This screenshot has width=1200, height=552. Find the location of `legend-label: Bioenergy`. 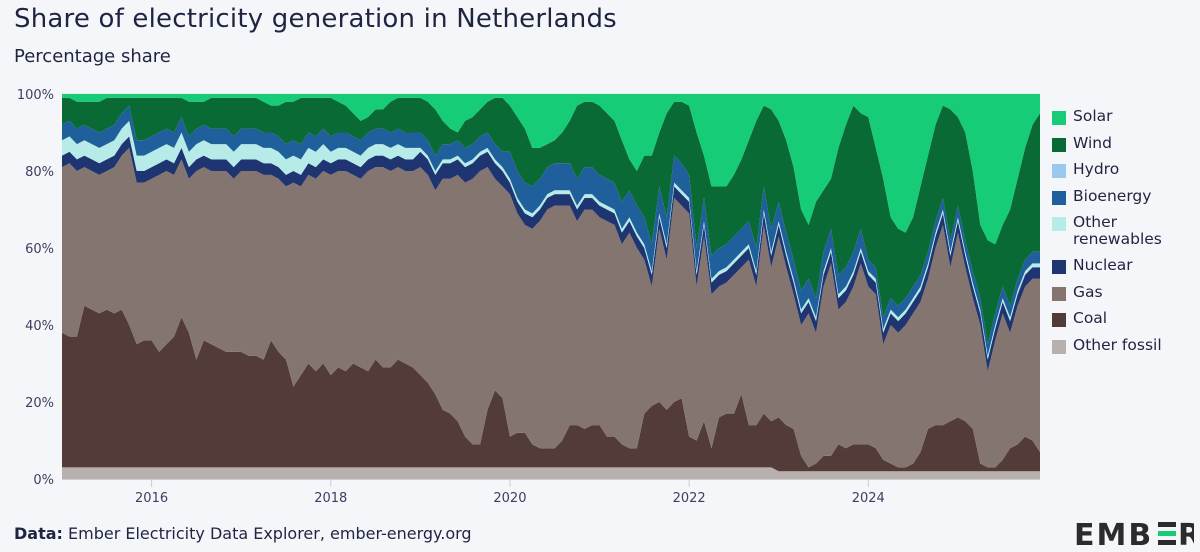

legend-label: Bioenergy is located at coordinates (1112, 195).